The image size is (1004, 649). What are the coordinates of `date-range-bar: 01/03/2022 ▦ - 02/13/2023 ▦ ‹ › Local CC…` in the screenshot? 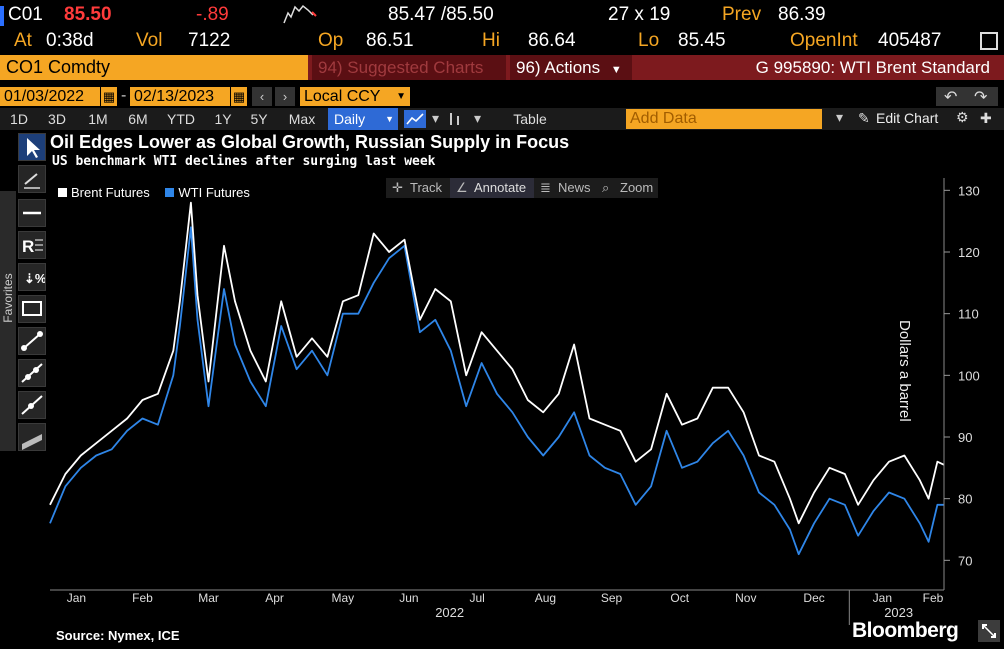 It's located at (502, 96).